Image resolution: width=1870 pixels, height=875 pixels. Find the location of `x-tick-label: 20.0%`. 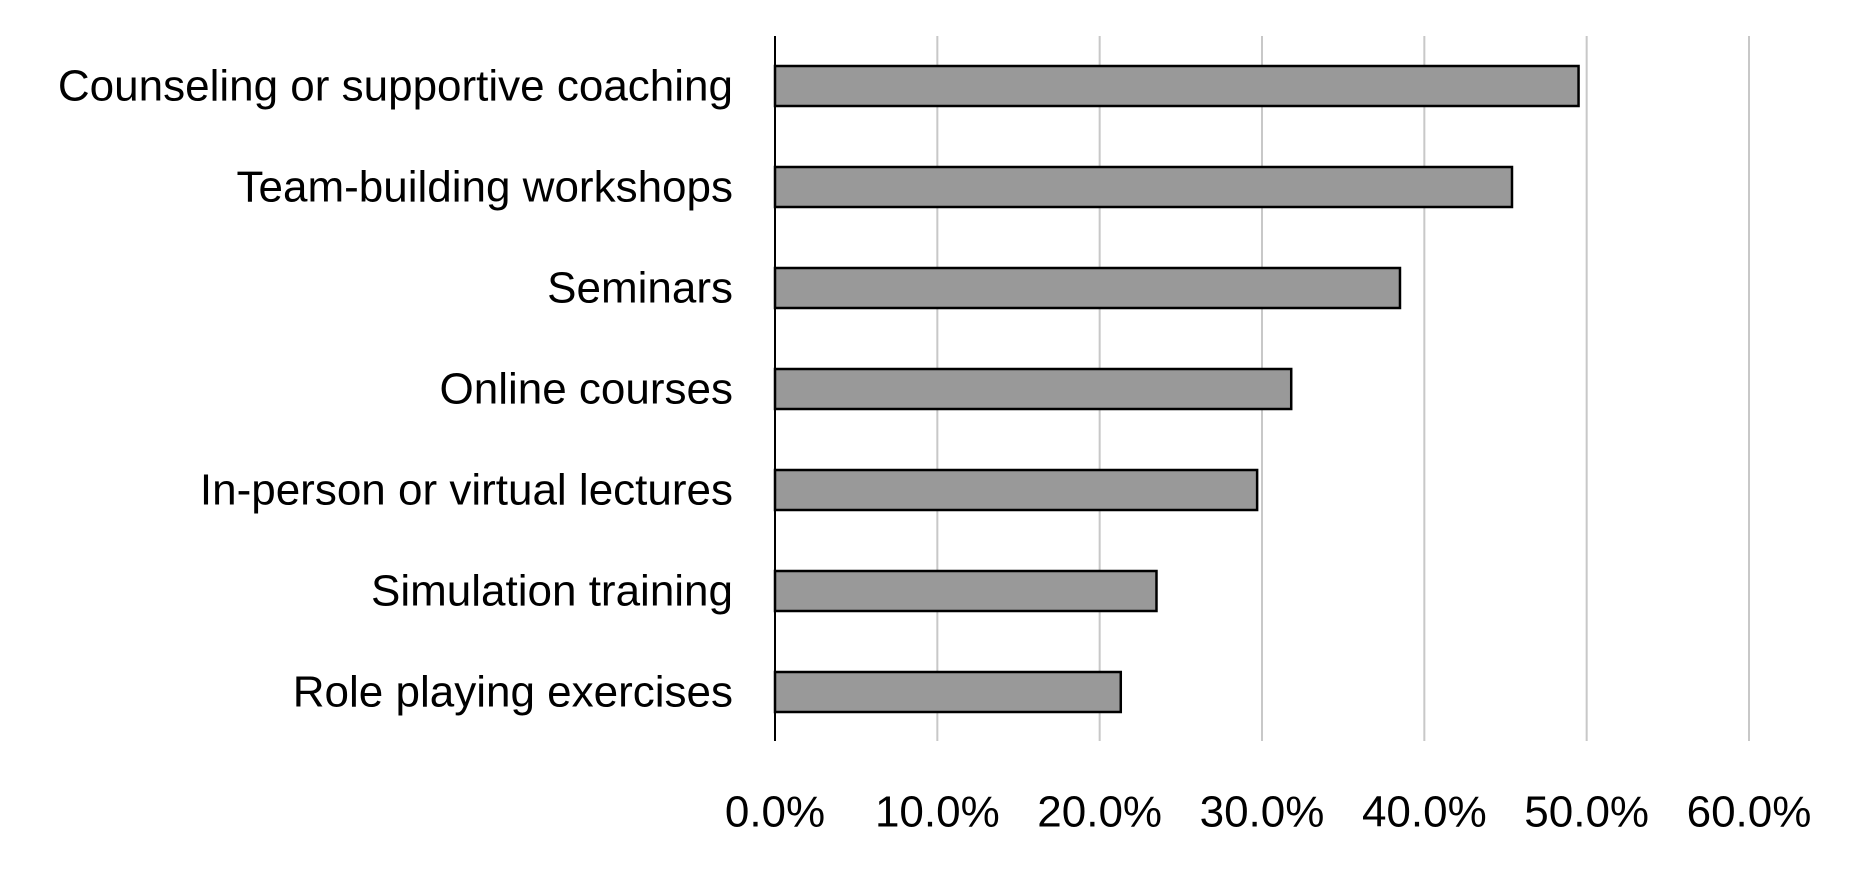

x-tick-label: 20.0% is located at coordinates (1099, 812).